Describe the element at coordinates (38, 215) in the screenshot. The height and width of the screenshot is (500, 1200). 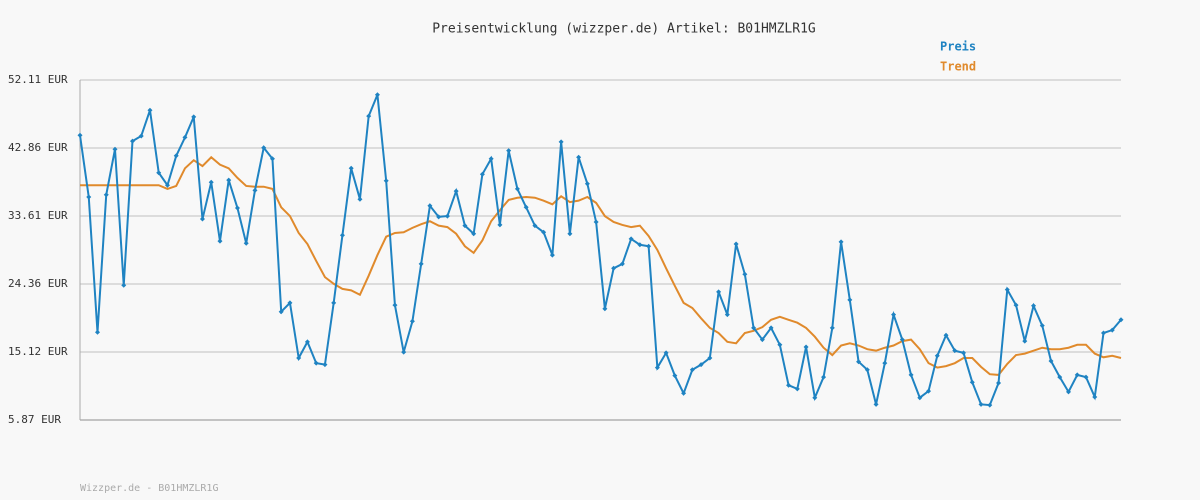
I see `y-tick-label: 33.61 EUR` at that location.